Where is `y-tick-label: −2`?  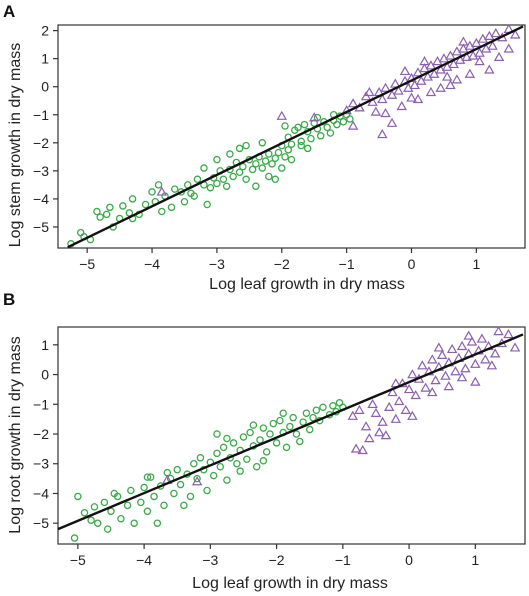
y-tick-label: −2 is located at coordinates (41, 143).